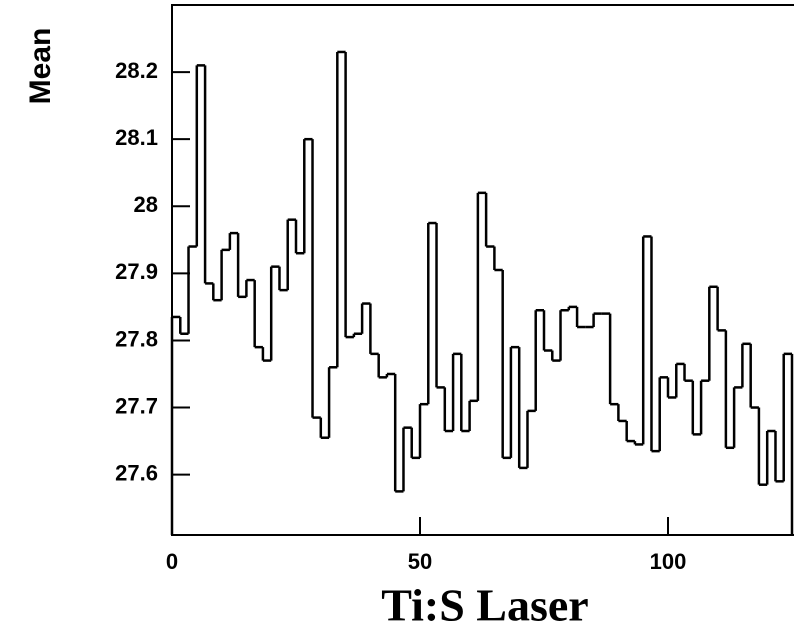 This screenshot has width=794, height=638. I want to click on y-tick-label: 28.2, so click(136, 70).